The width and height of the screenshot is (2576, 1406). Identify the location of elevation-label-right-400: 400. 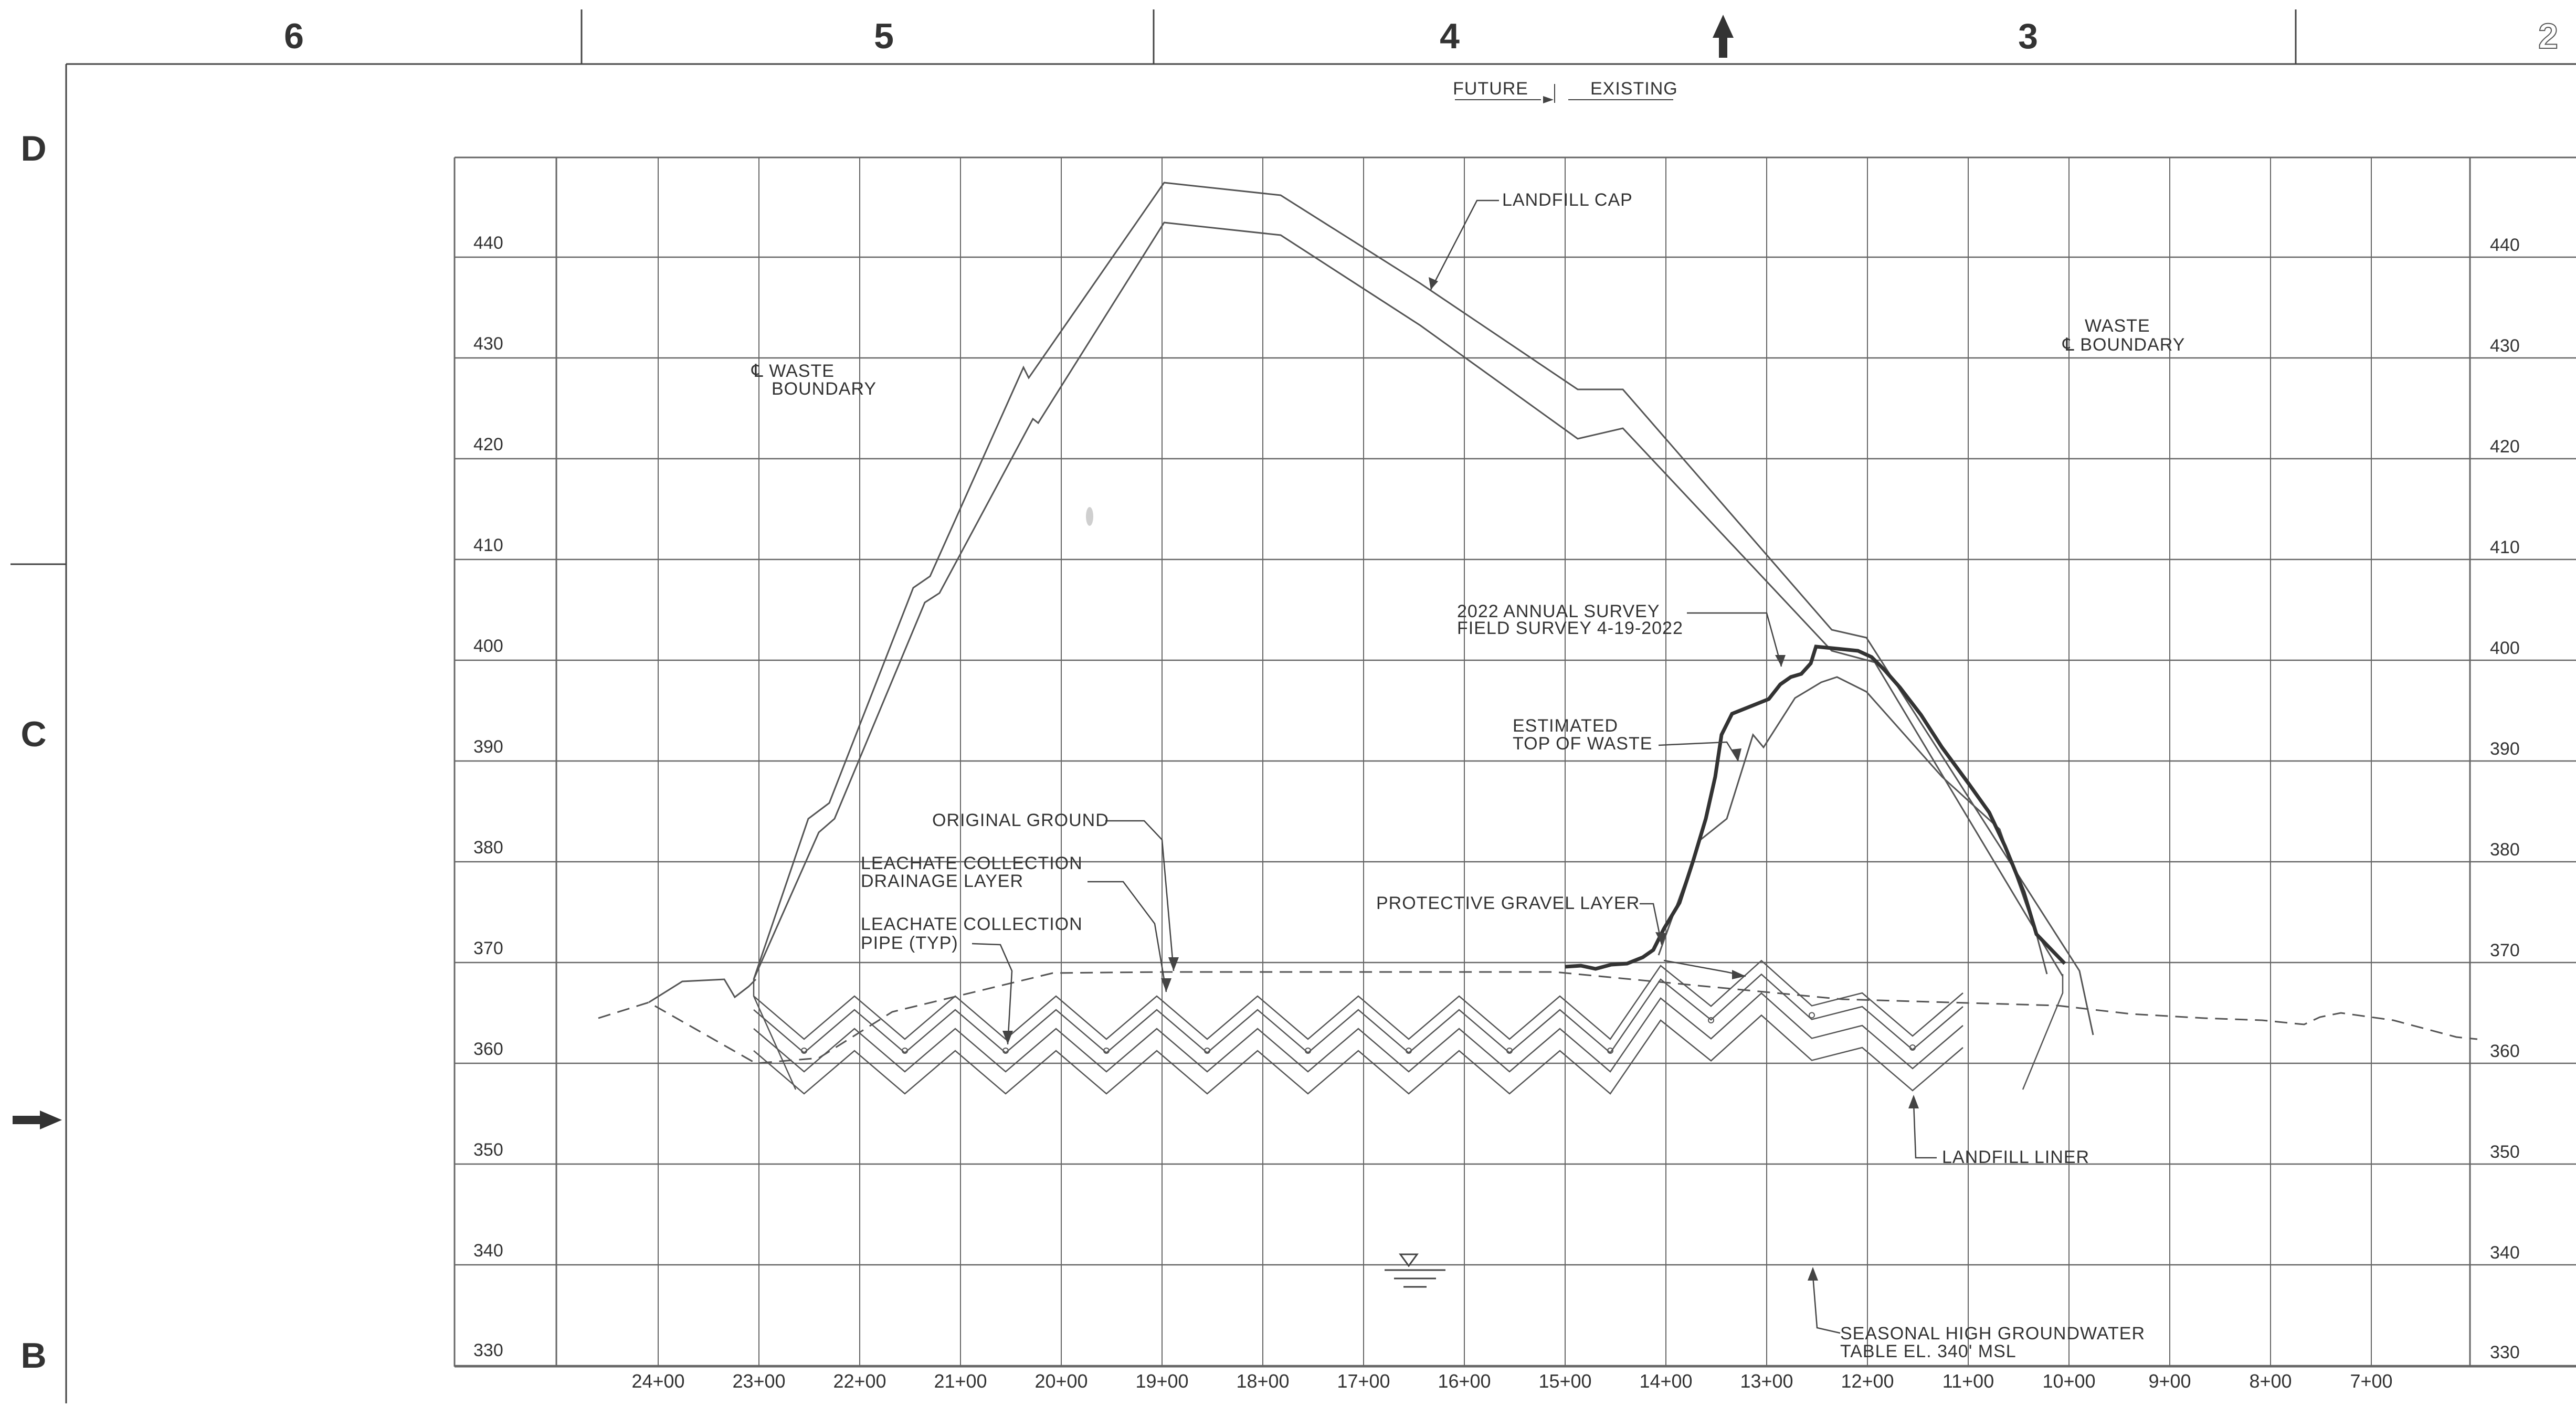
(2505, 648).